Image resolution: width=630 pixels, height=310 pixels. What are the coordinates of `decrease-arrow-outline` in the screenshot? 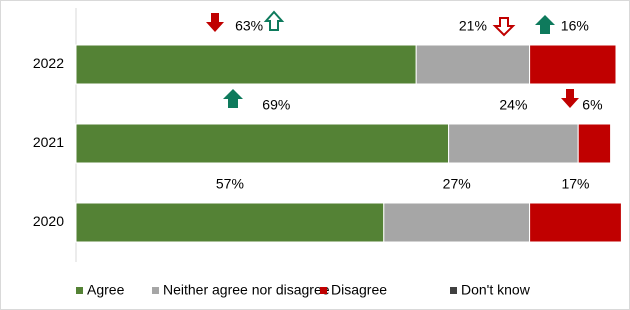 It's located at (504, 27).